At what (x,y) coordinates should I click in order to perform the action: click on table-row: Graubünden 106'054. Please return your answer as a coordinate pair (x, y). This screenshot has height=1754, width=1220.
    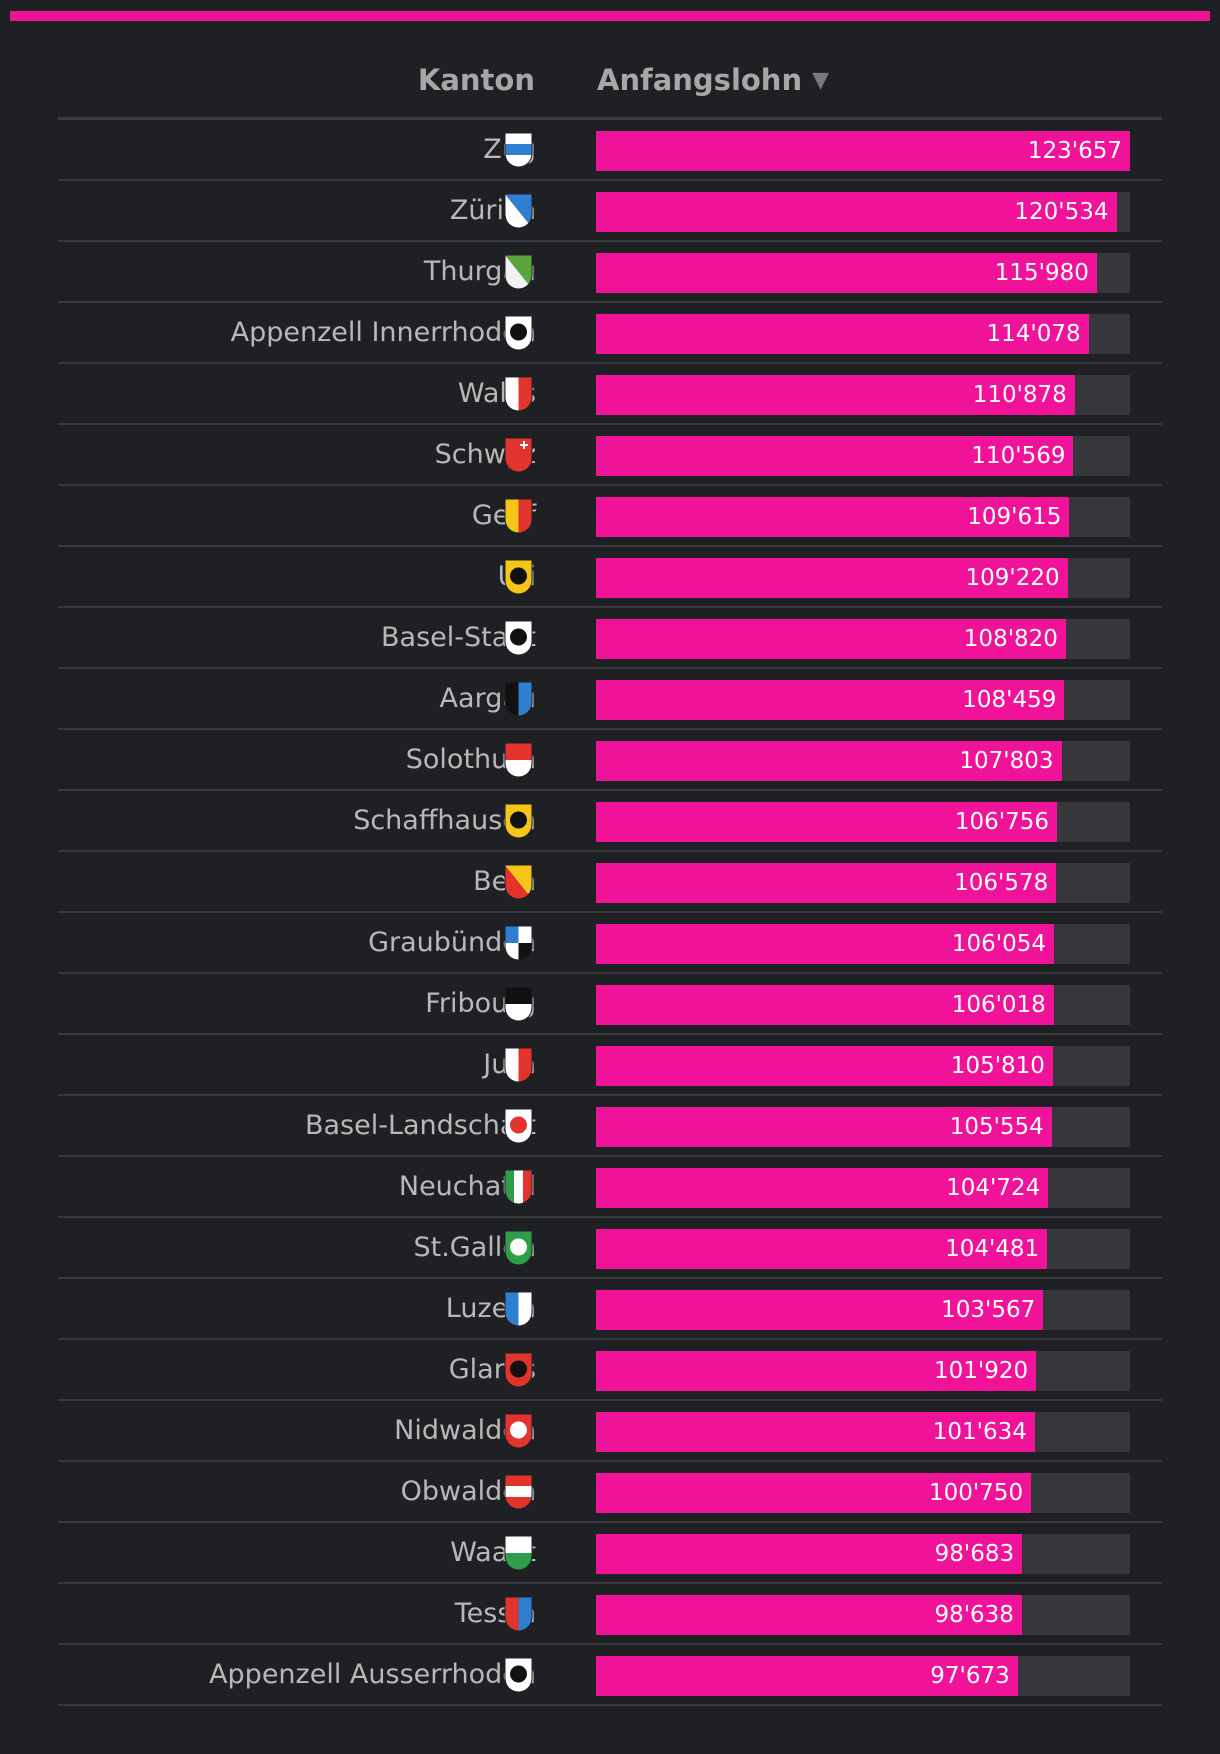
    Looking at the image, I should click on (610, 943).